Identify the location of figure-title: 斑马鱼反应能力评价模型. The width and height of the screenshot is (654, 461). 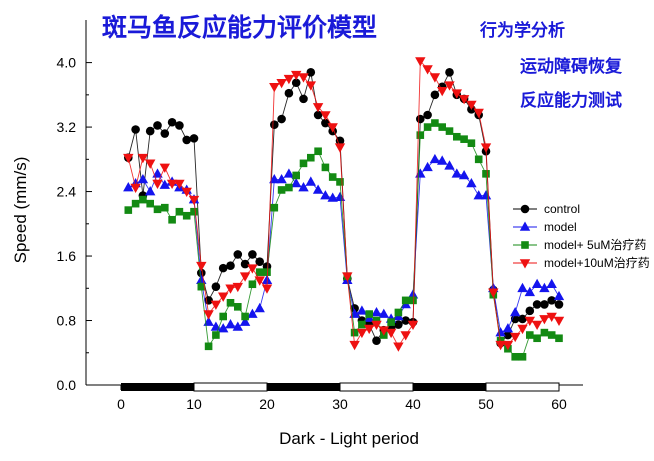
(240, 27).